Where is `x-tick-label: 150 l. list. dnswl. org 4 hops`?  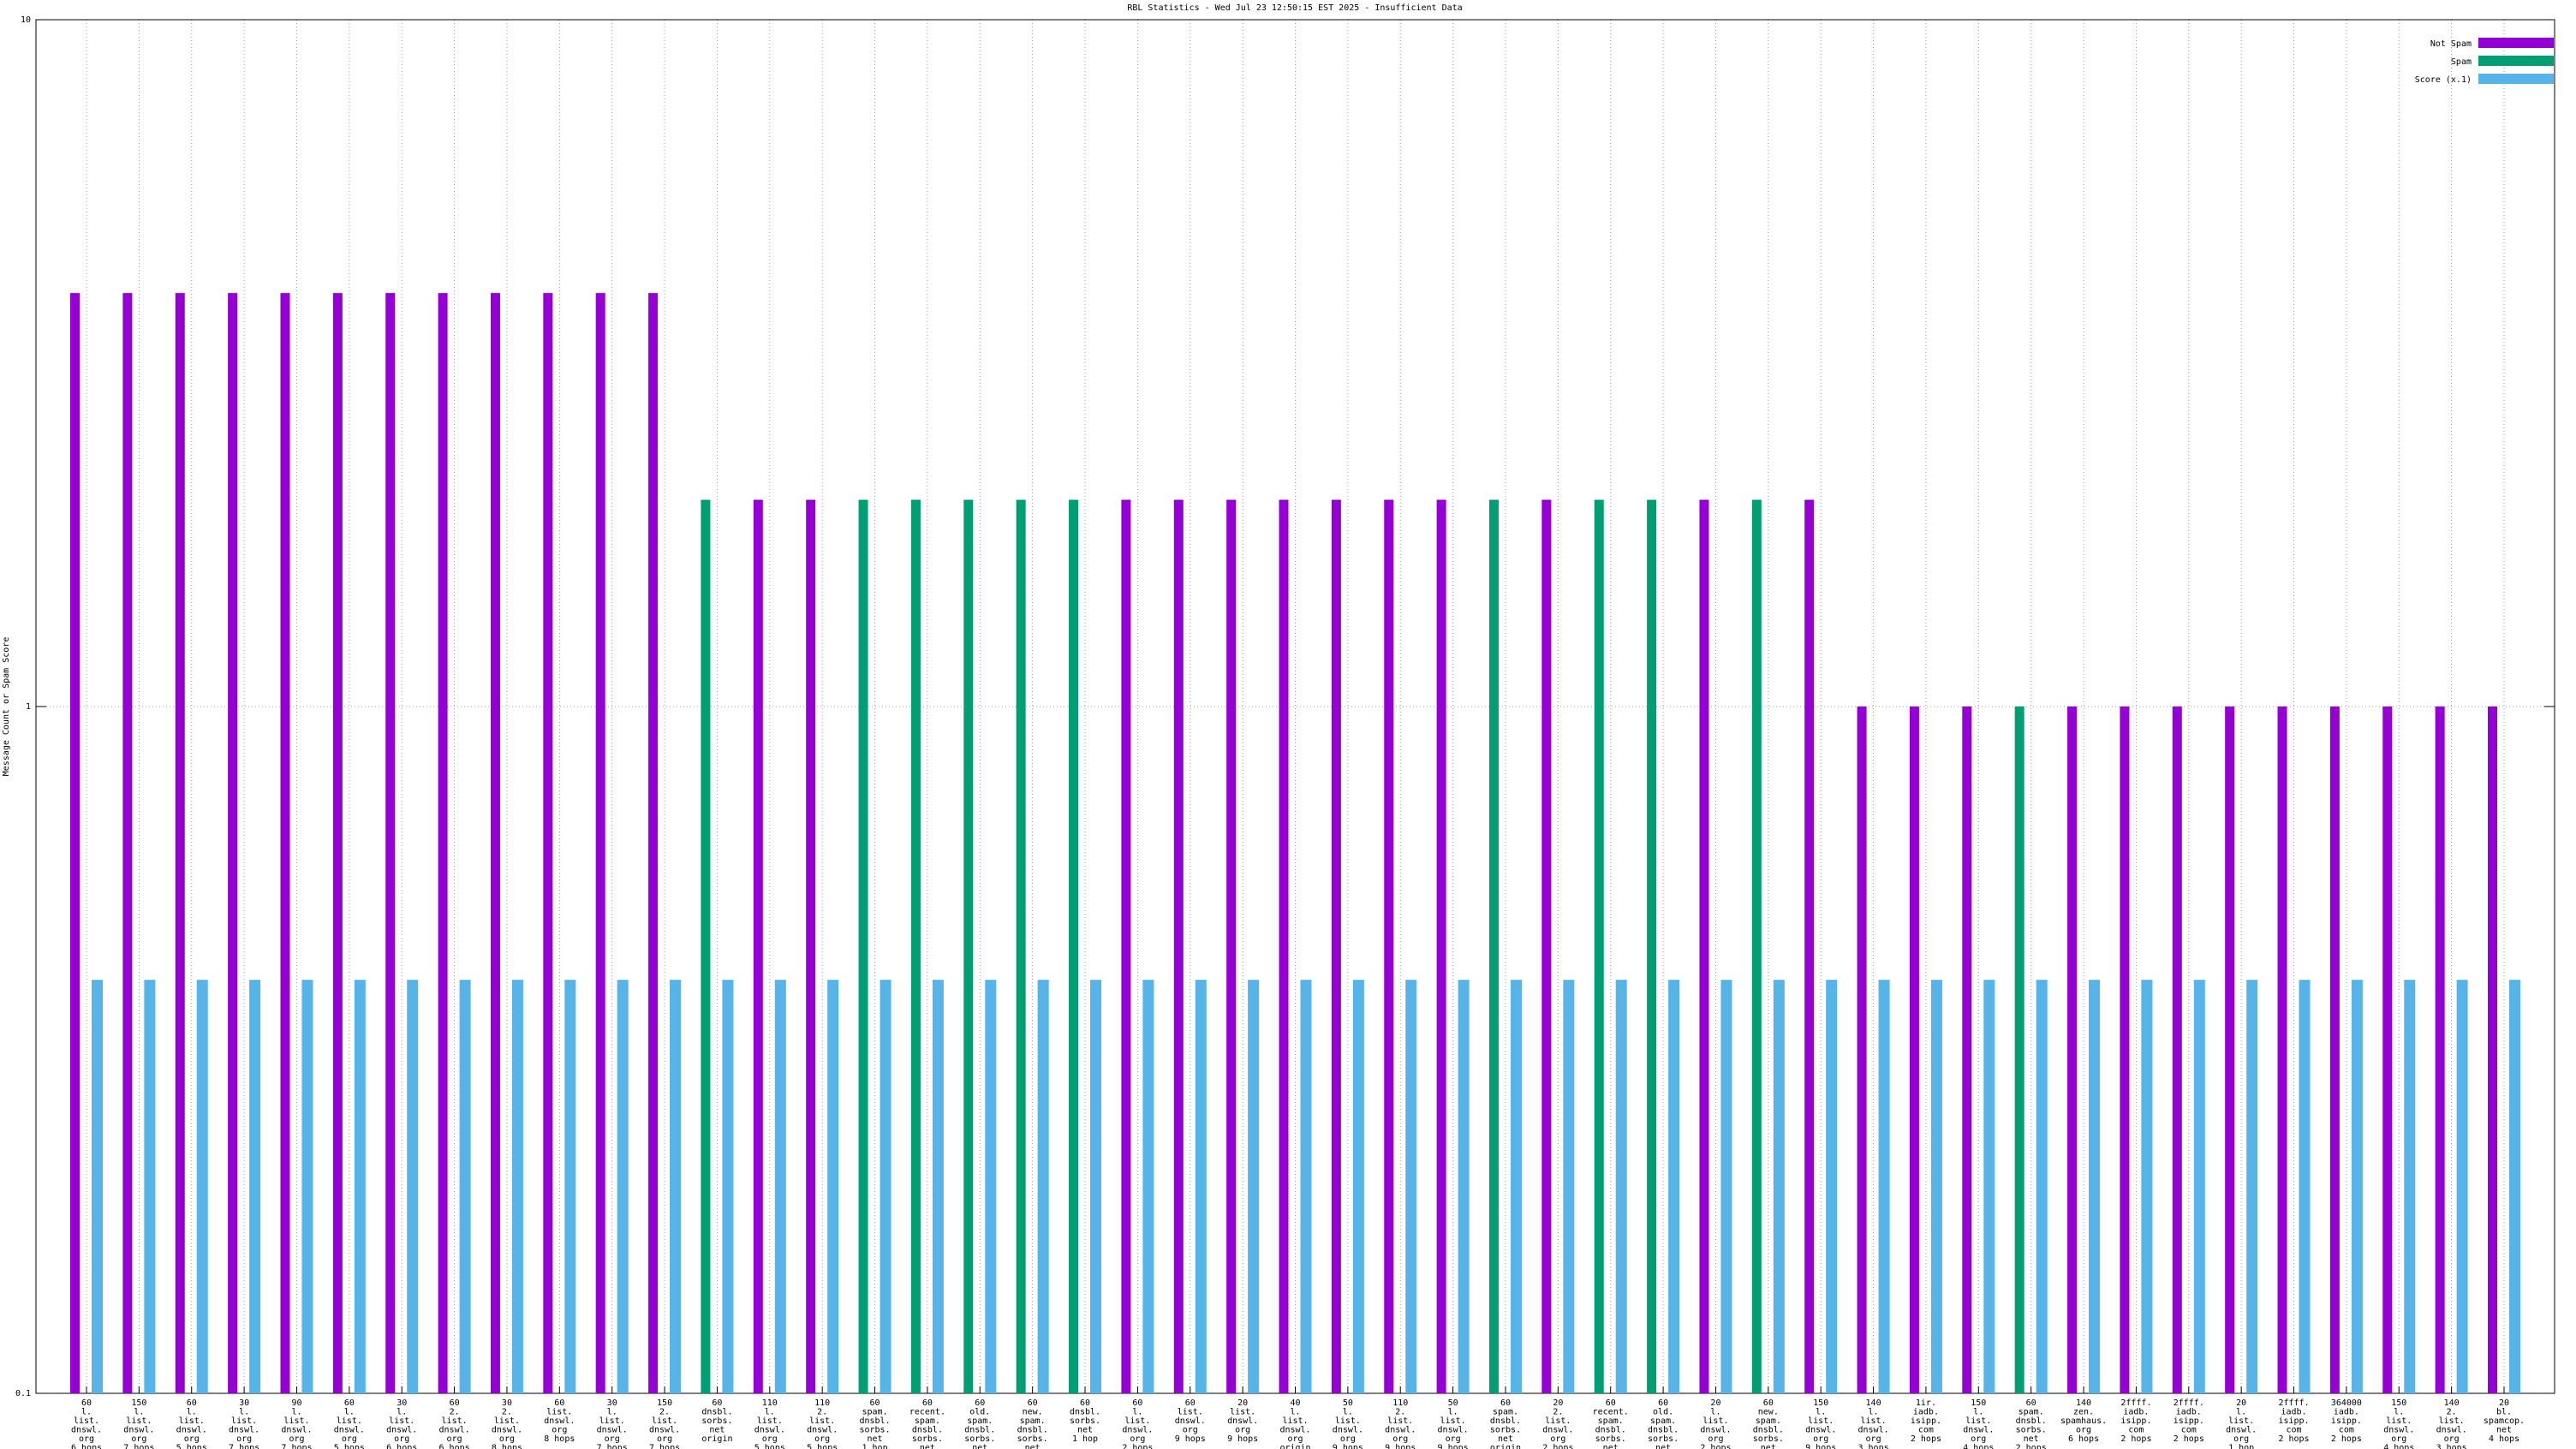
x-tick-label: 150 l. list. dnswl. org 4 hops is located at coordinates (1978, 1423).